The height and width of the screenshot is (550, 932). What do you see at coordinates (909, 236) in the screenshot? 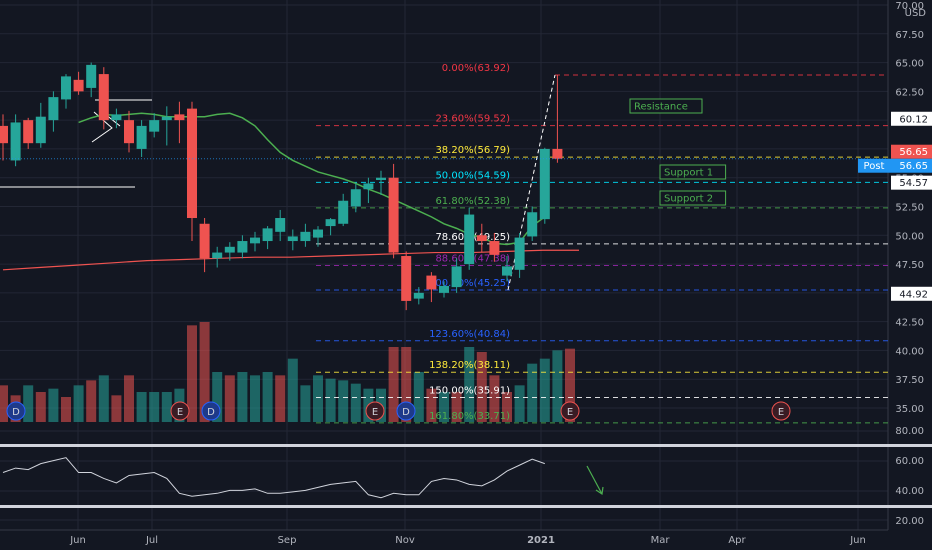
I see `price-tick-label: 50.00` at bounding box center [909, 236].